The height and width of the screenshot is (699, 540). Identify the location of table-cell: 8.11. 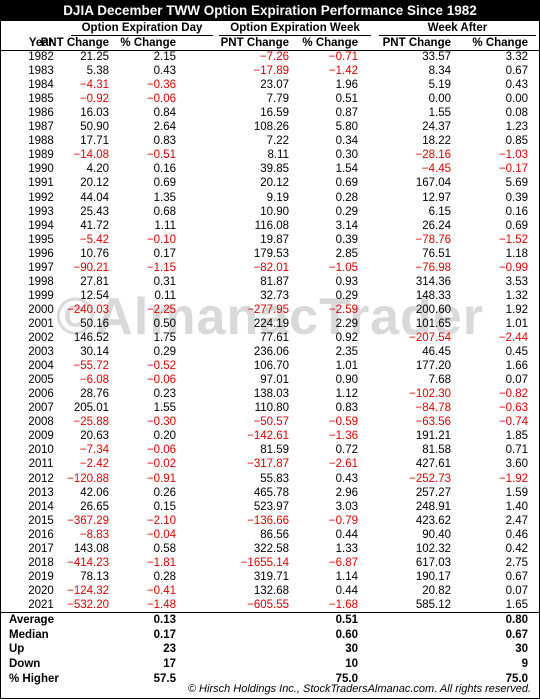
(278, 155).